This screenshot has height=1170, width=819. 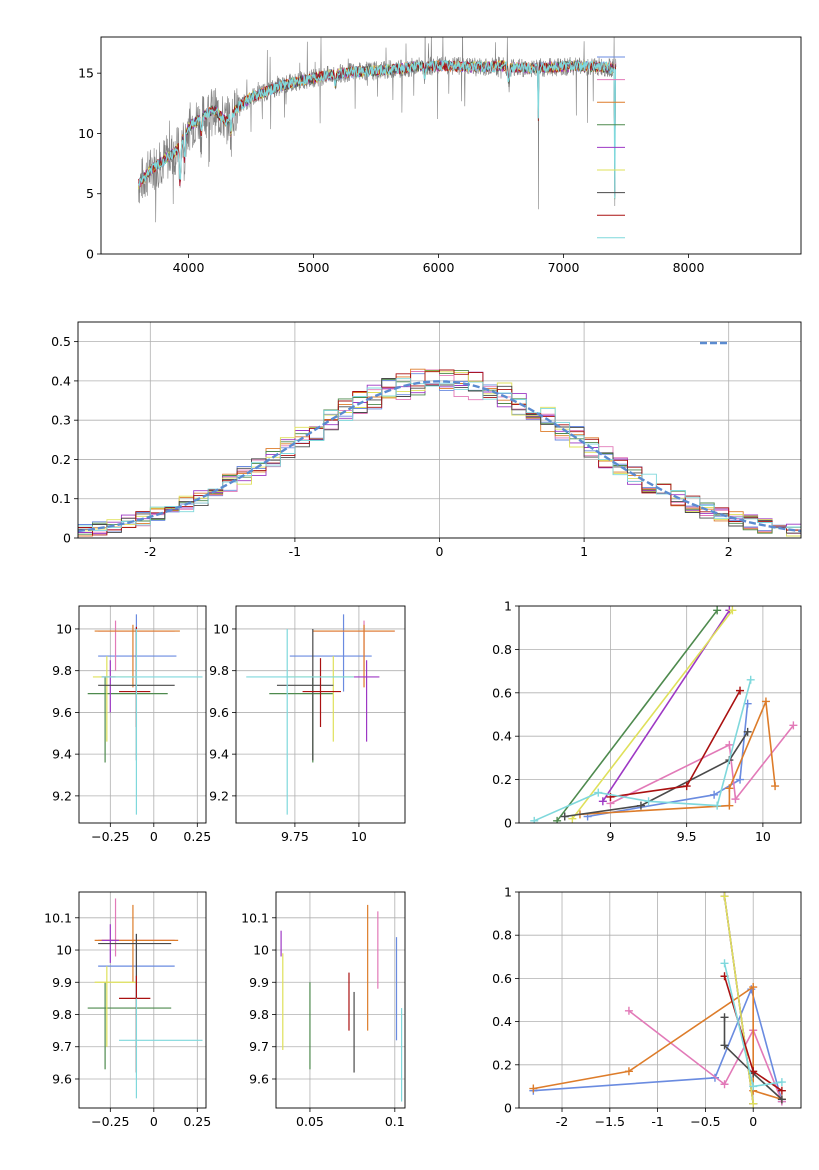 I want to click on z_weight-plot: -2 −1.5 -1 −0.5 0 0 0.2 0.4 0.6 0.8 1, so click(x=647, y=1007).